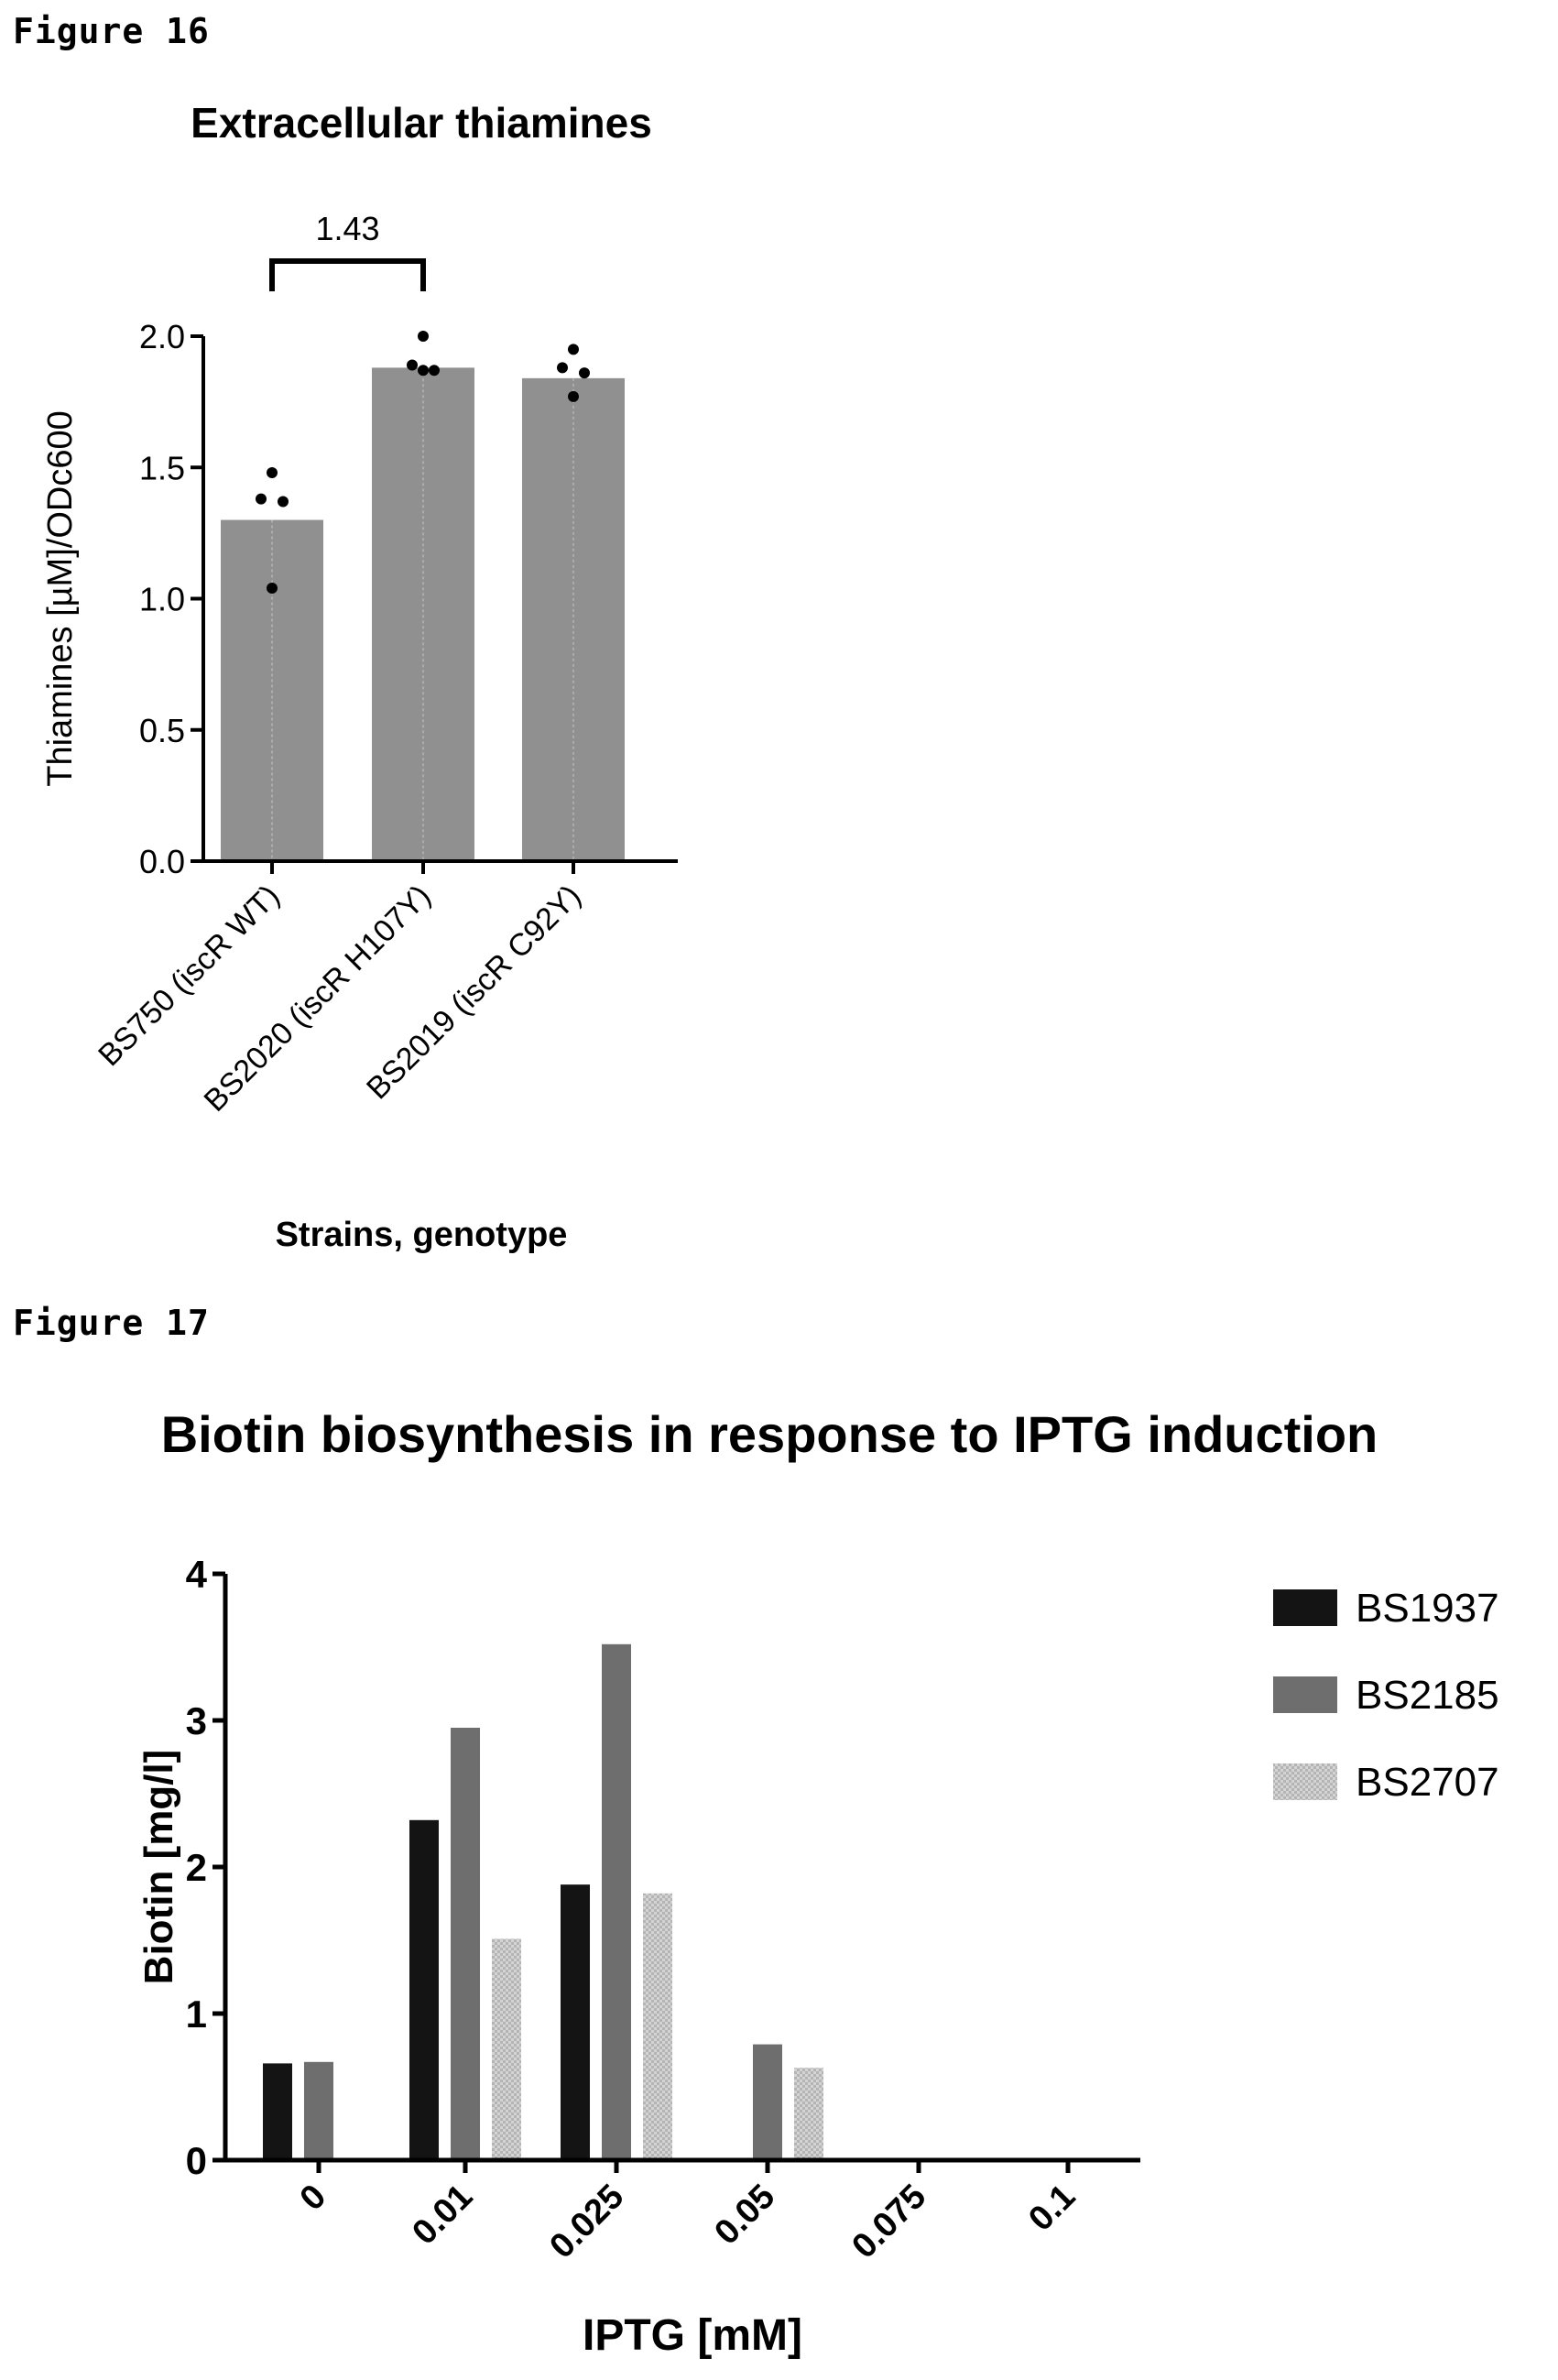 This screenshot has width=1558, height=2380. Describe the element at coordinates (162, 599) in the screenshot. I see `y-tick-label: 1.0` at that location.